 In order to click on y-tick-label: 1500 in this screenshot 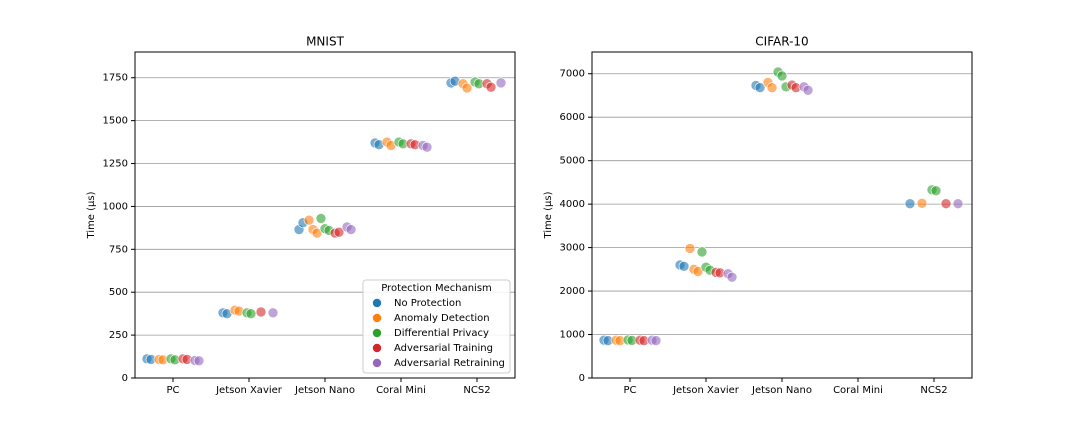, I will do `click(115, 121)`.